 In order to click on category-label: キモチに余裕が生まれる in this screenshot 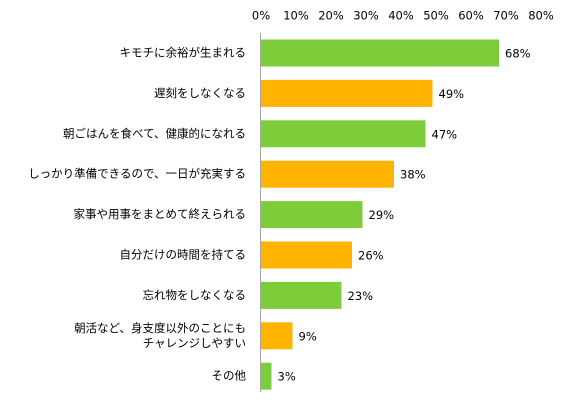, I will do `click(183, 53)`.